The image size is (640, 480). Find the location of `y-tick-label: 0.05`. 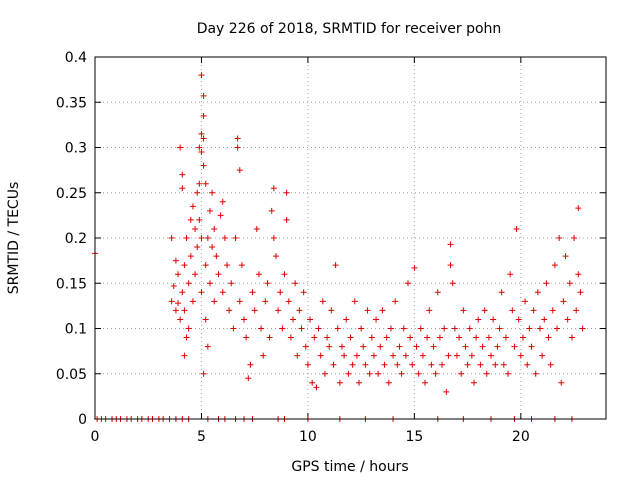

y-tick-label: 0.05 is located at coordinates (71, 375).